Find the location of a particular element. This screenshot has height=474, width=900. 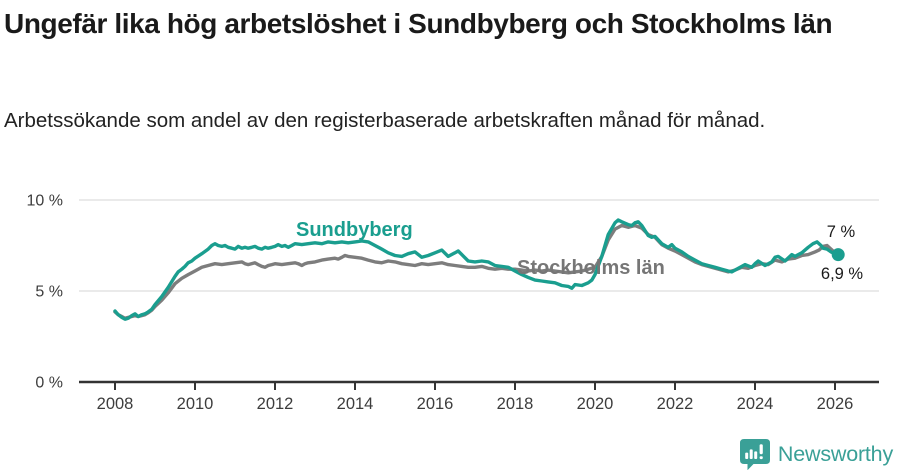

newsworthy-brand-name: Newsworthy is located at coordinates (835, 453).